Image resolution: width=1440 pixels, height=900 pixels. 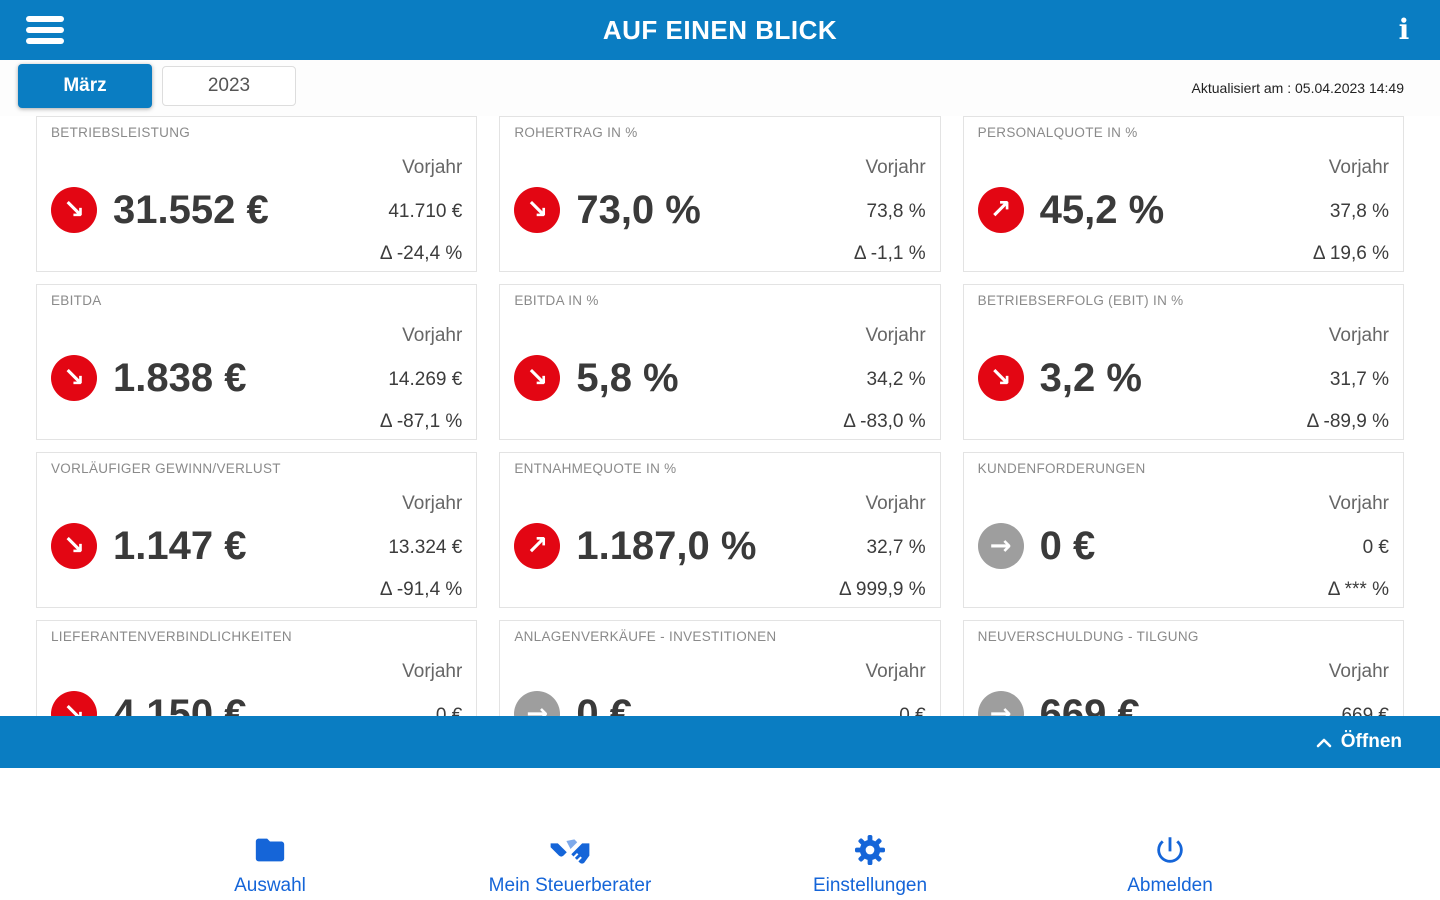 What do you see at coordinates (180, 704) in the screenshot?
I see `kpi-value: 4.150 €` at bounding box center [180, 704].